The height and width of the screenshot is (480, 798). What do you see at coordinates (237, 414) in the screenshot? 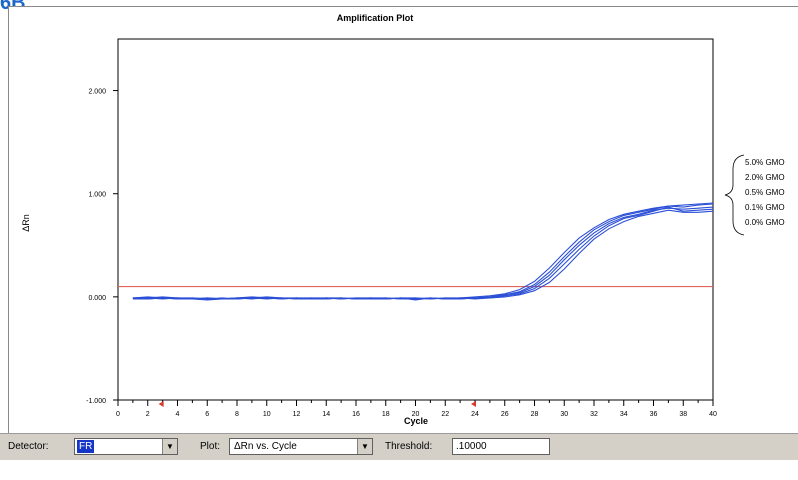
I see `x-tick-label: 8` at bounding box center [237, 414].